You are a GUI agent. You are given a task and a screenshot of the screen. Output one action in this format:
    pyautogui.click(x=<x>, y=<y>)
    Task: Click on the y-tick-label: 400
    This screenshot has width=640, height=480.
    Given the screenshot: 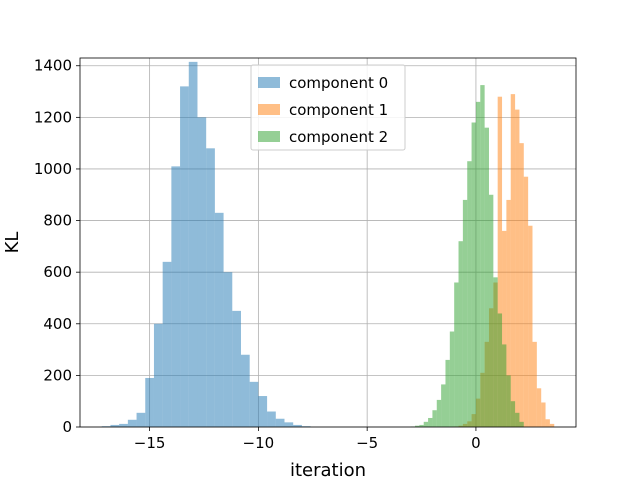 What is the action you would take?
    pyautogui.click(x=57, y=324)
    